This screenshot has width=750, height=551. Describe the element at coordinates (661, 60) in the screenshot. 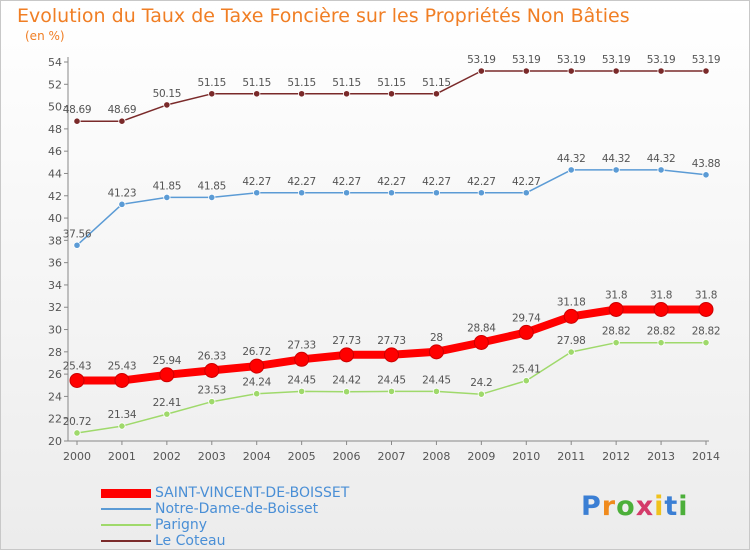

I see `series-4-label-2013: 53.19` at that location.